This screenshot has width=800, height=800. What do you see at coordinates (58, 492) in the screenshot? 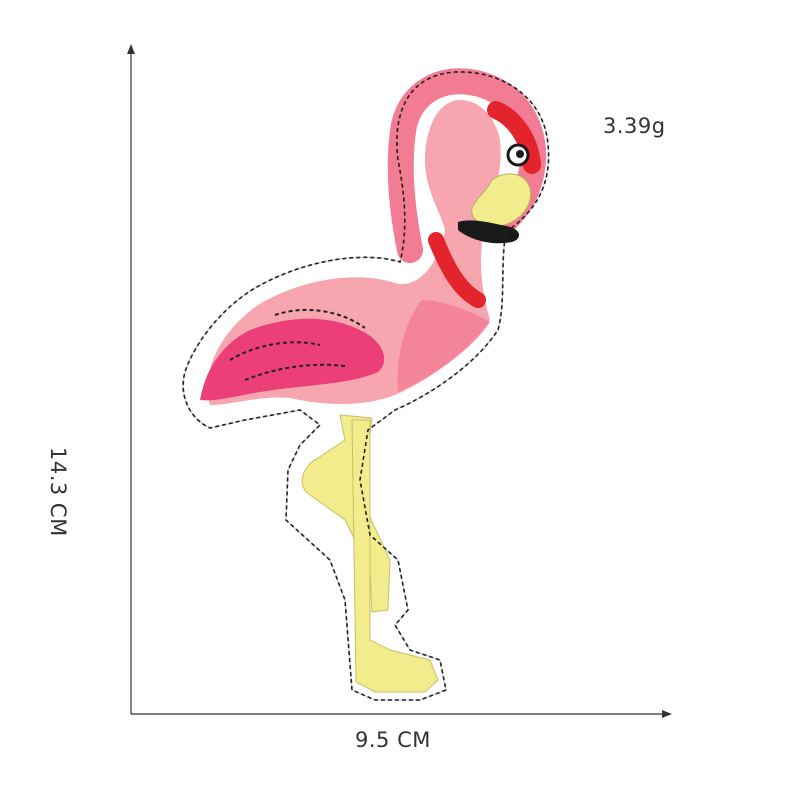
I see `height-dimension-label: 14.3 CM` at bounding box center [58, 492].